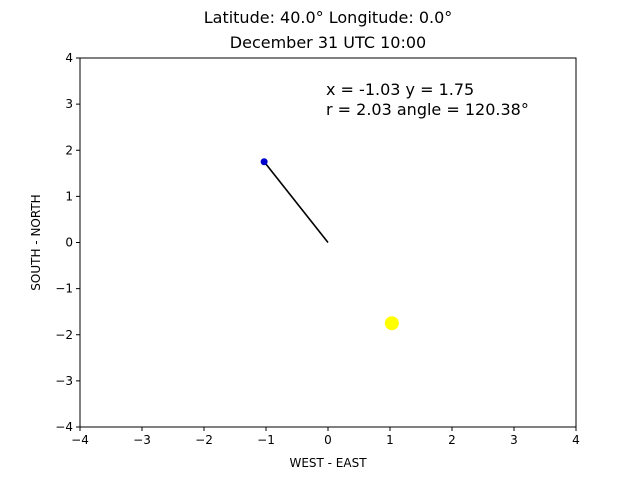 The width and height of the screenshot is (640, 480). Describe the element at coordinates (69, 58) in the screenshot. I see `y-tick-label: 4` at that location.